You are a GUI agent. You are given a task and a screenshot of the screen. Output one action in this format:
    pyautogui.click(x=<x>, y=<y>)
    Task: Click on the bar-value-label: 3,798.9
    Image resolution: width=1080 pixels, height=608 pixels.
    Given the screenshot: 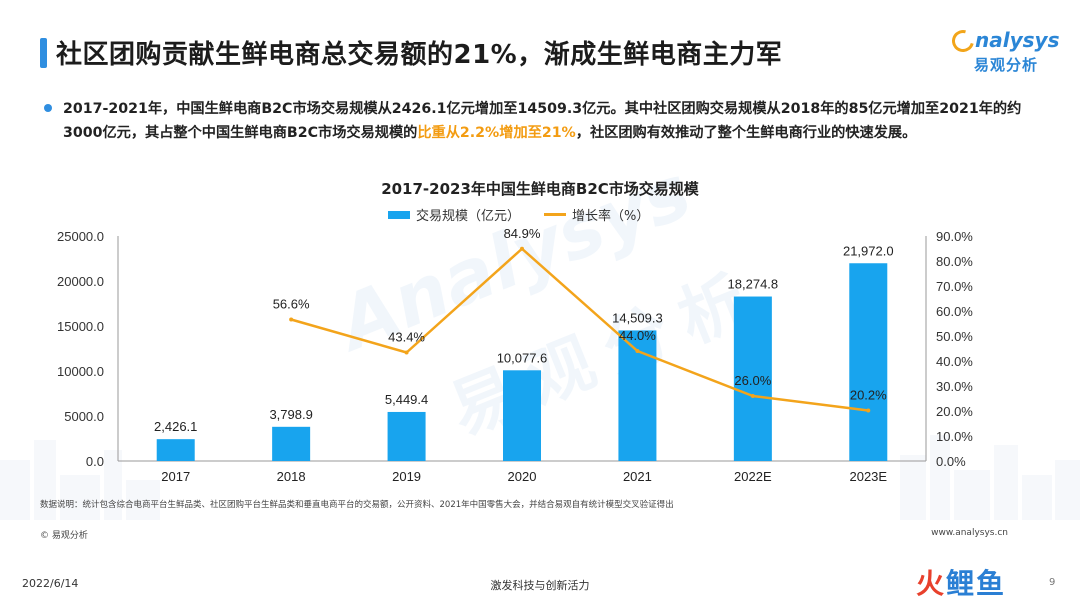 What is the action you would take?
    pyautogui.click(x=290, y=414)
    